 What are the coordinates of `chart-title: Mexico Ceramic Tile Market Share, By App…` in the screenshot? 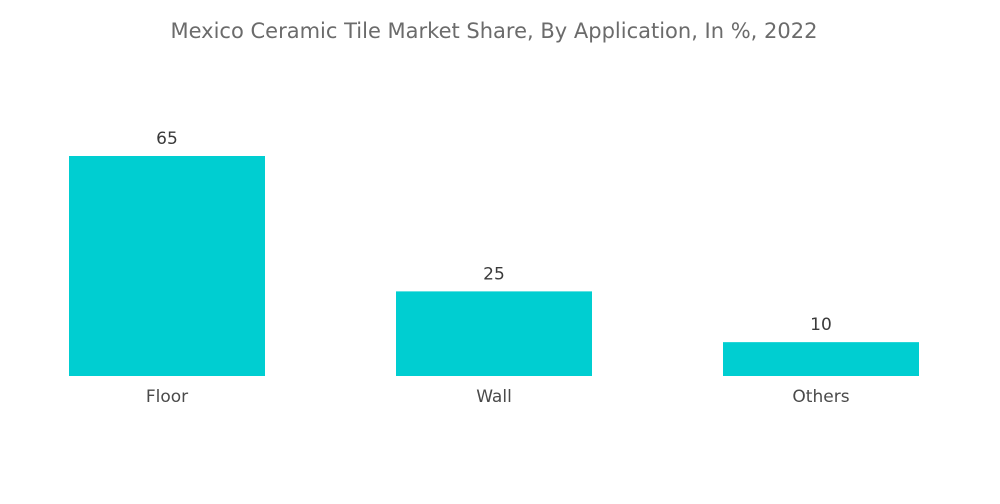 It's located at (494, 31).